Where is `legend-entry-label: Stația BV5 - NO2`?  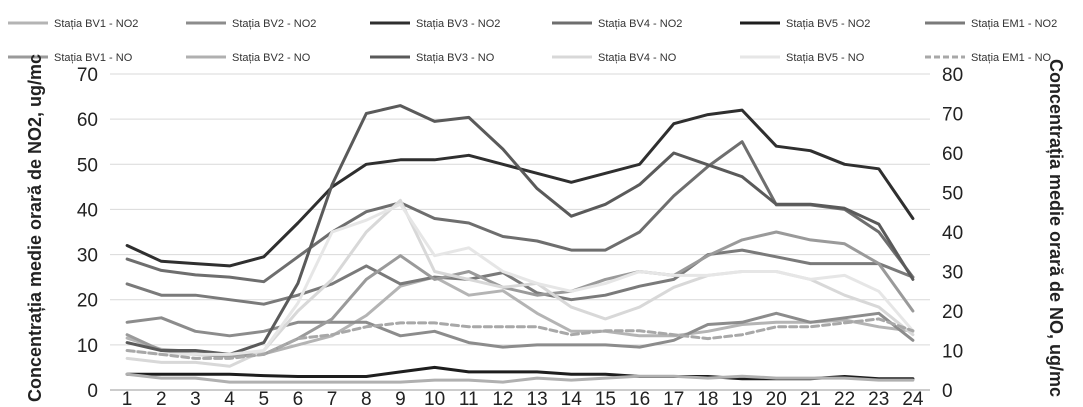
legend-entry-label: Stația BV5 - NO2 is located at coordinates (828, 24).